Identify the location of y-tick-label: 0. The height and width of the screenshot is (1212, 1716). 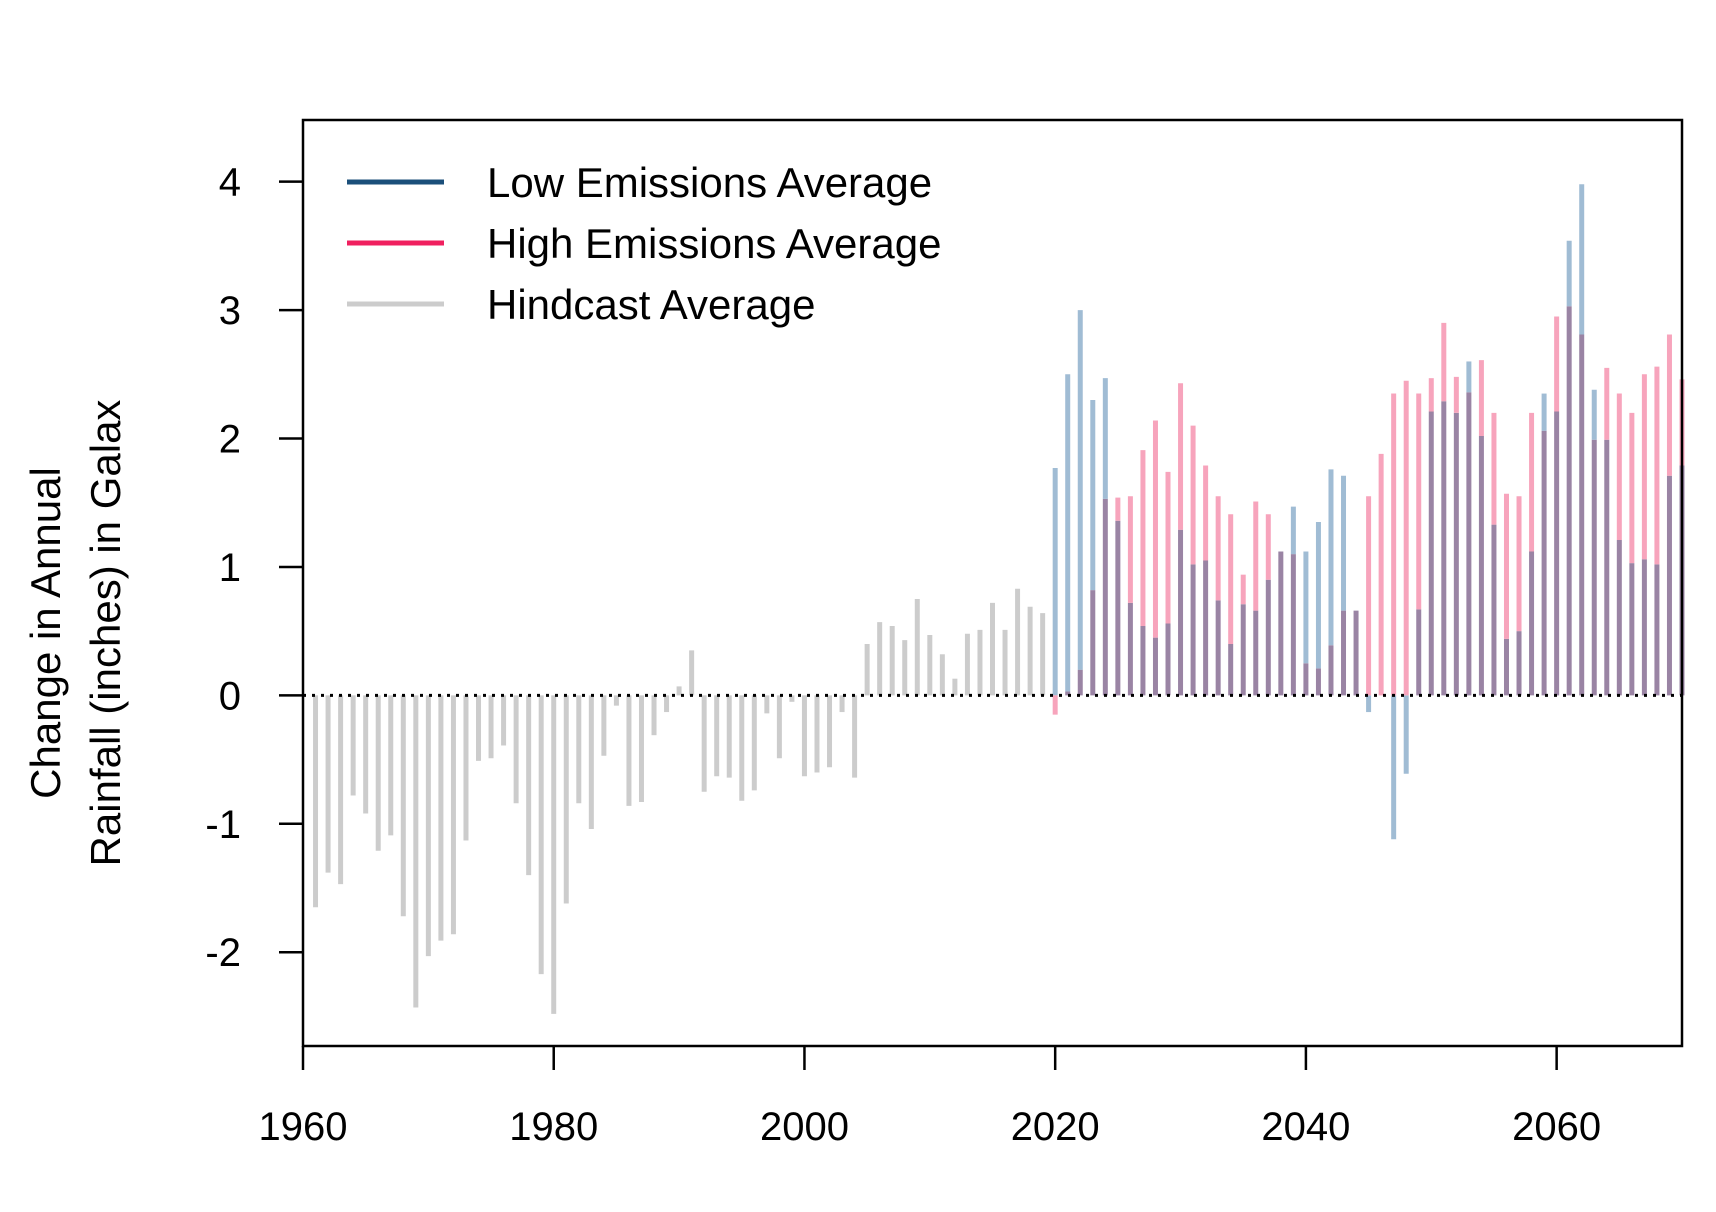
(230, 696).